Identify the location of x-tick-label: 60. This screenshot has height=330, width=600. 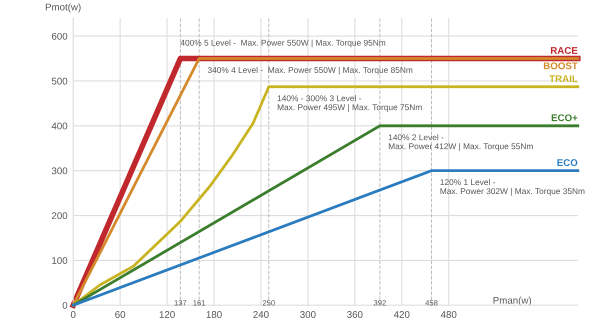
(120, 314).